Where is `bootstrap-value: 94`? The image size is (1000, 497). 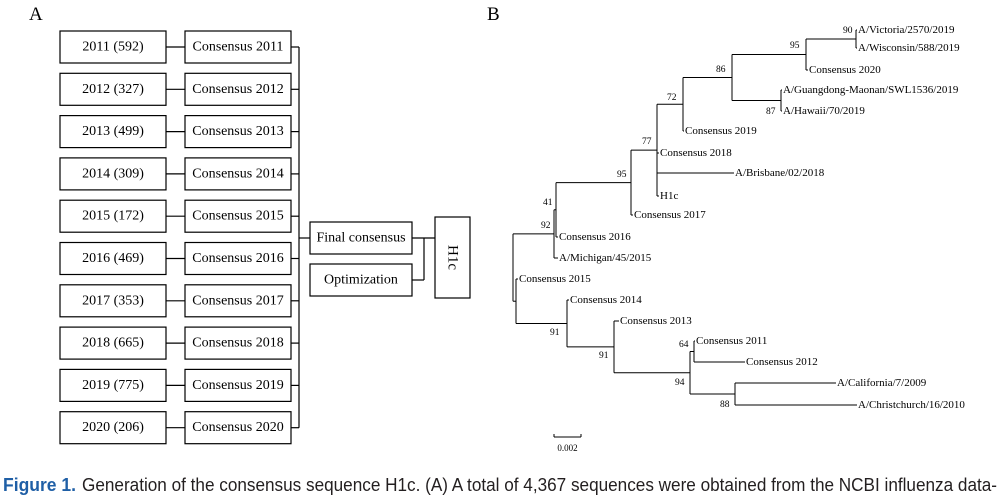
bootstrap-value: 94 is located at coordinates (680, 383).